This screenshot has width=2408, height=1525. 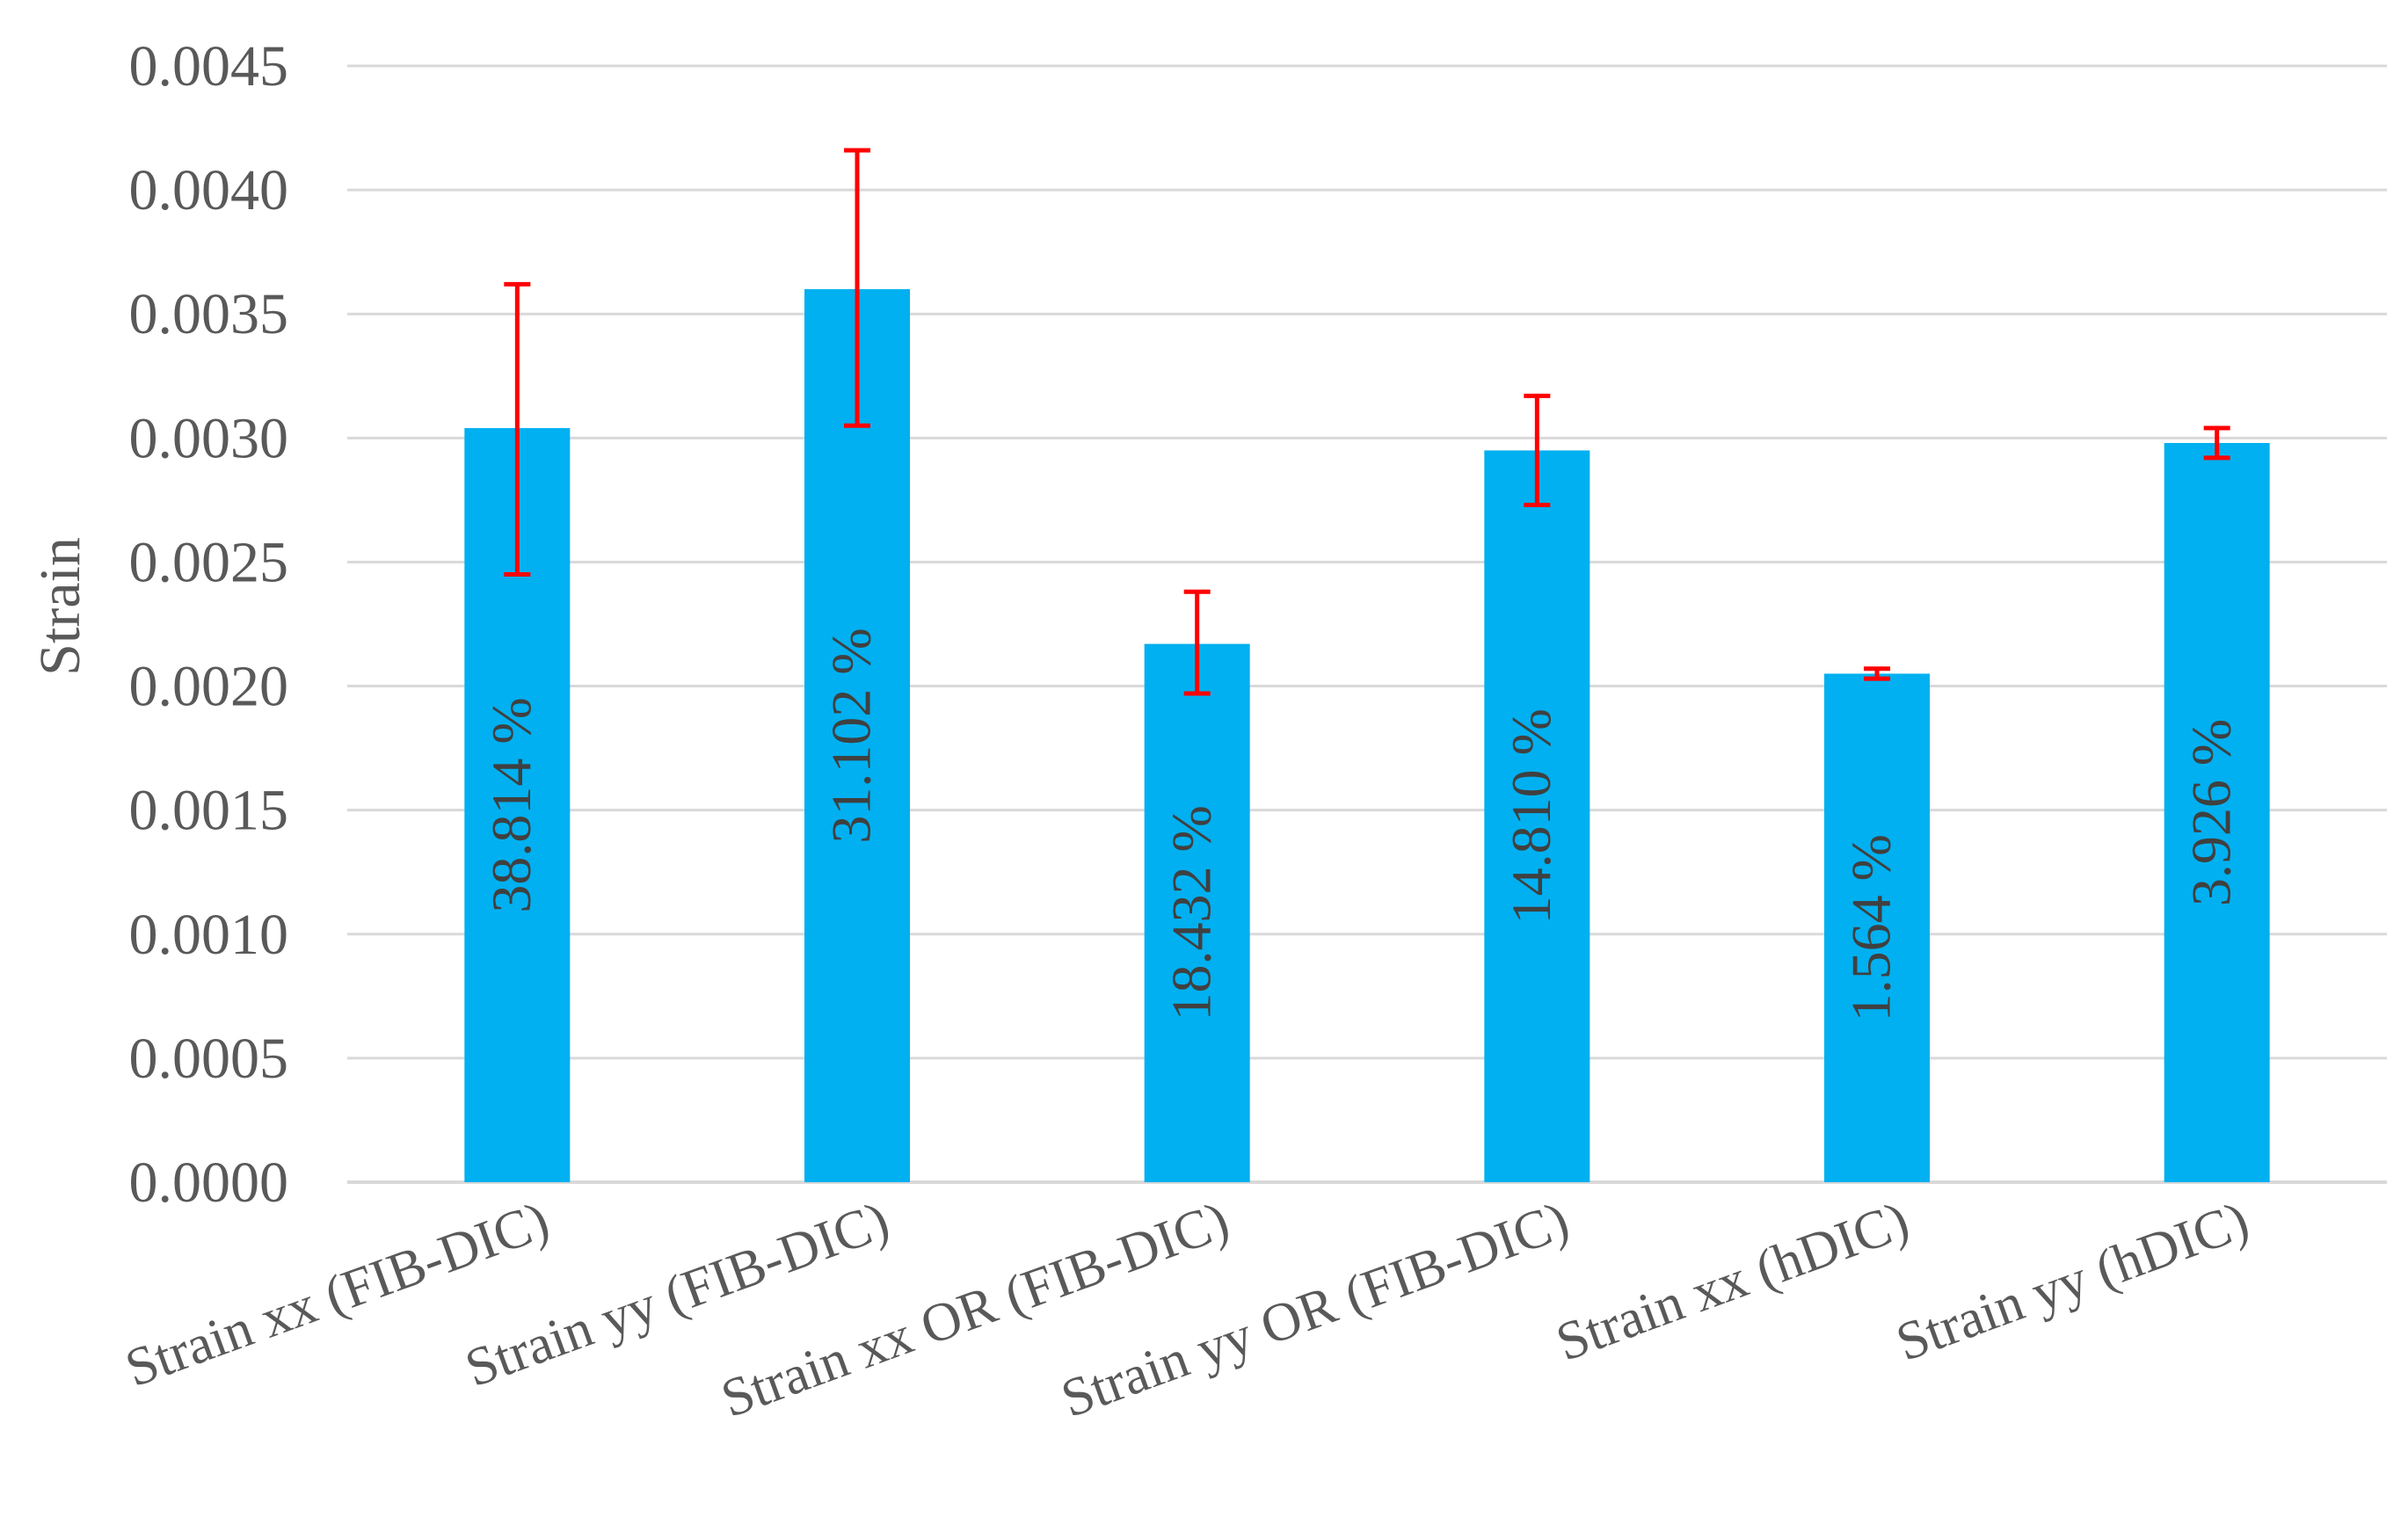 I want to click on x-category-label: Strain yy (hDIC), so click(x=2072, y=1281).